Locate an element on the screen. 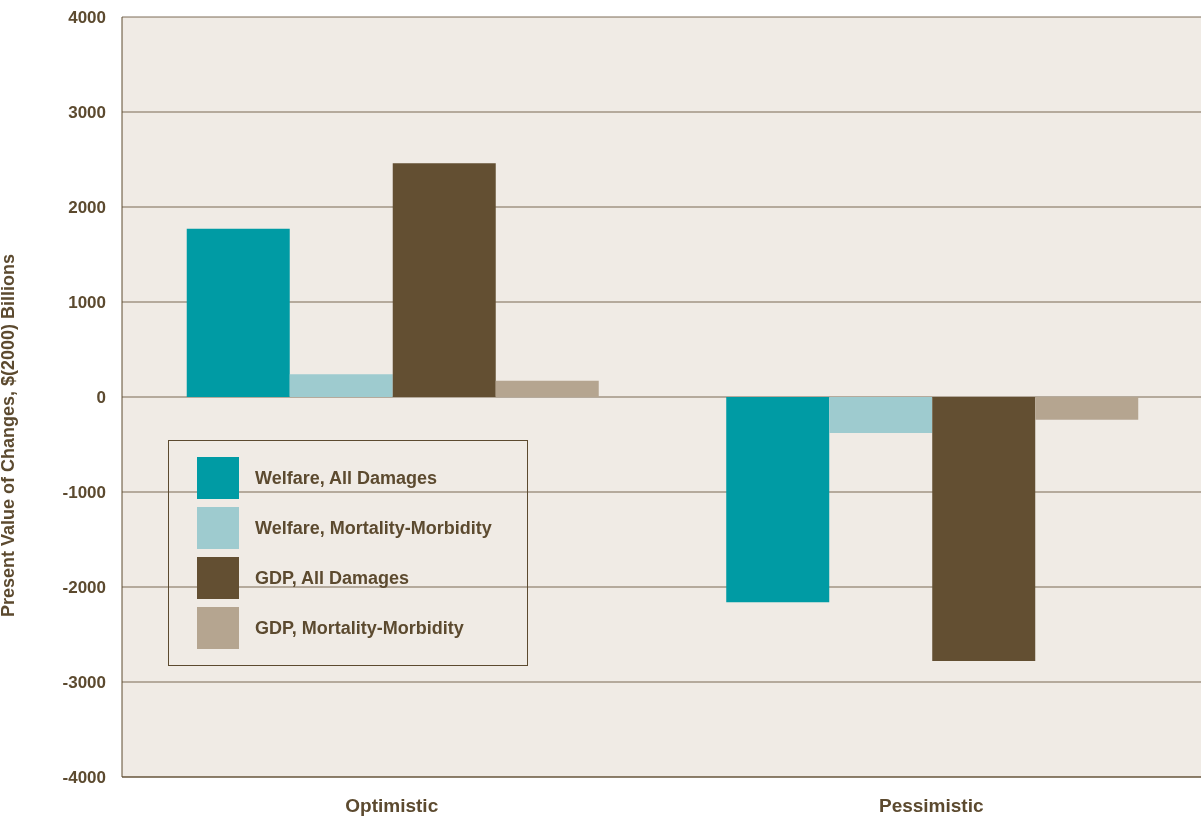 This screenshot has height=825, width=1201. y-tick-label: 1000 is located at coordinates (87, 303).